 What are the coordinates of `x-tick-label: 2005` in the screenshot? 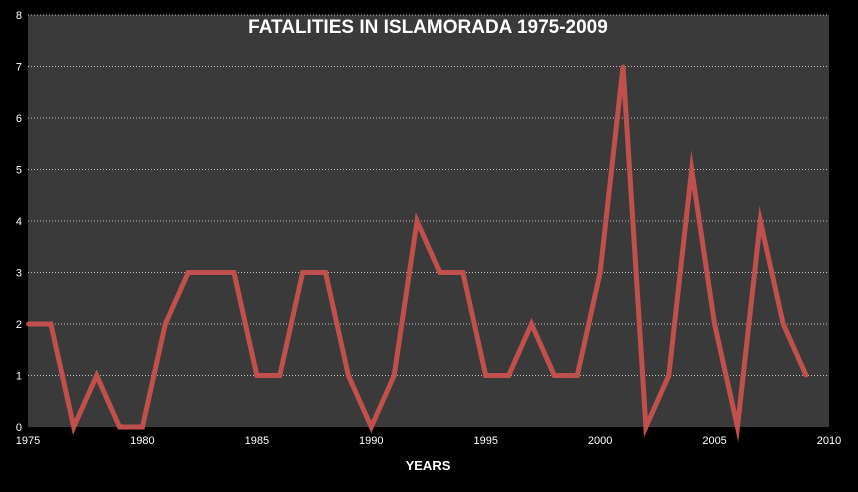 It's located at (714, 441).